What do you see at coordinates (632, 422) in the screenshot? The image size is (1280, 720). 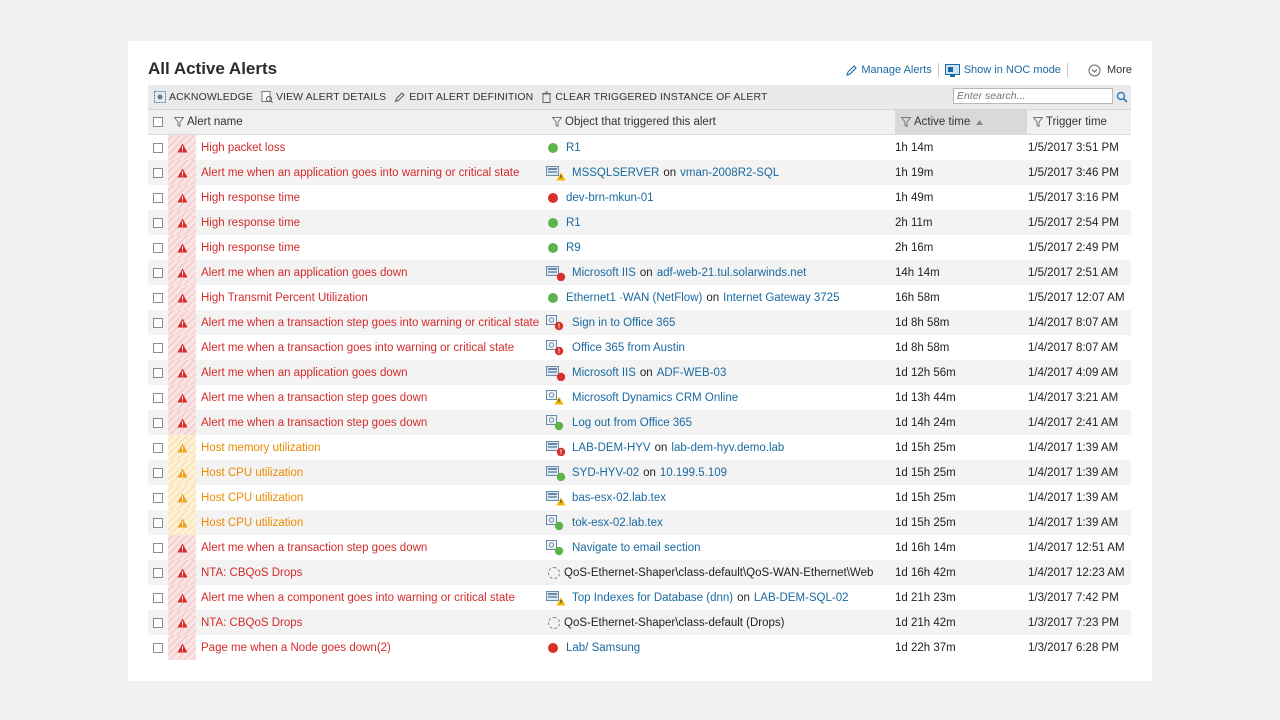 I see `triggering-object-link: Log out from Office 365` at bounding box center [632, 422].